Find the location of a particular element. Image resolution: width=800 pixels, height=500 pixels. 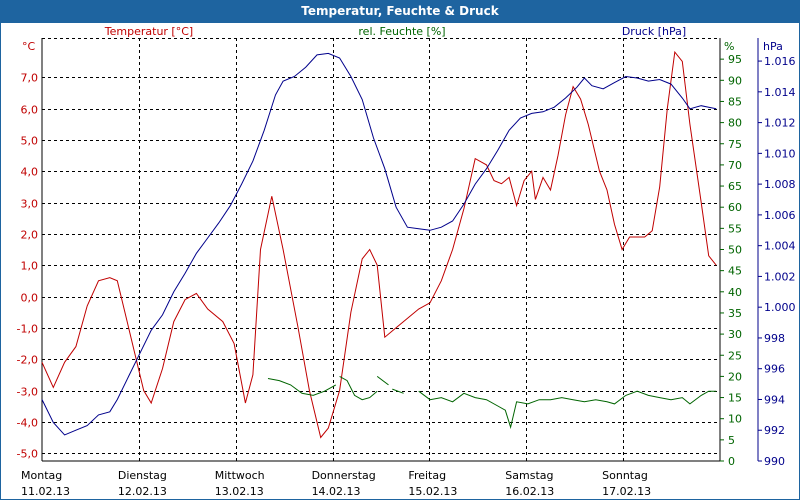

humidity-tick-label: 55 is located at coordinates (735, 228).